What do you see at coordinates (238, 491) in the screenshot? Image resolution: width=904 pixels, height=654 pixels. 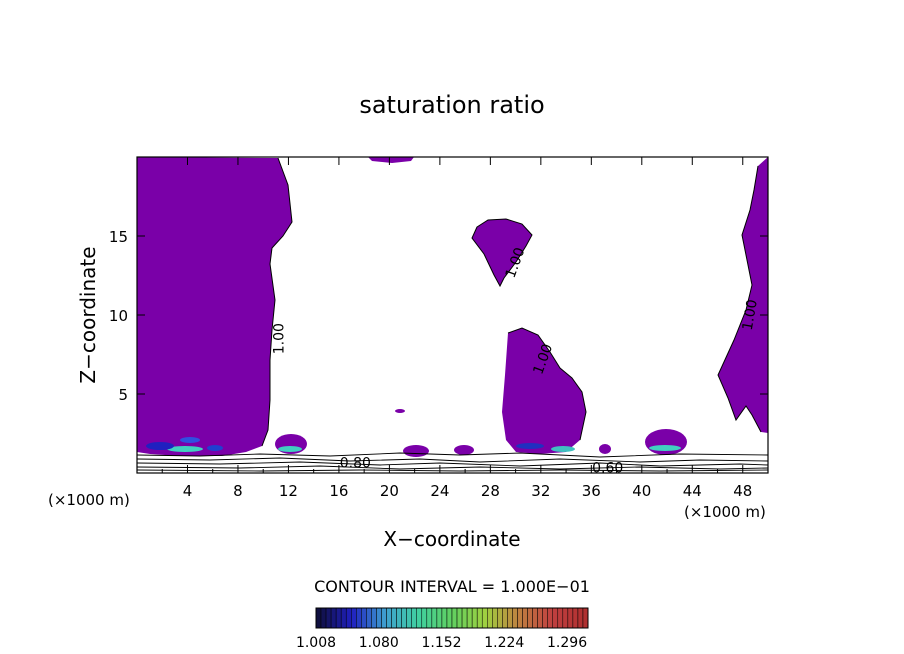 I see `x-tick-label: 8` at bounding box center [238, 491].